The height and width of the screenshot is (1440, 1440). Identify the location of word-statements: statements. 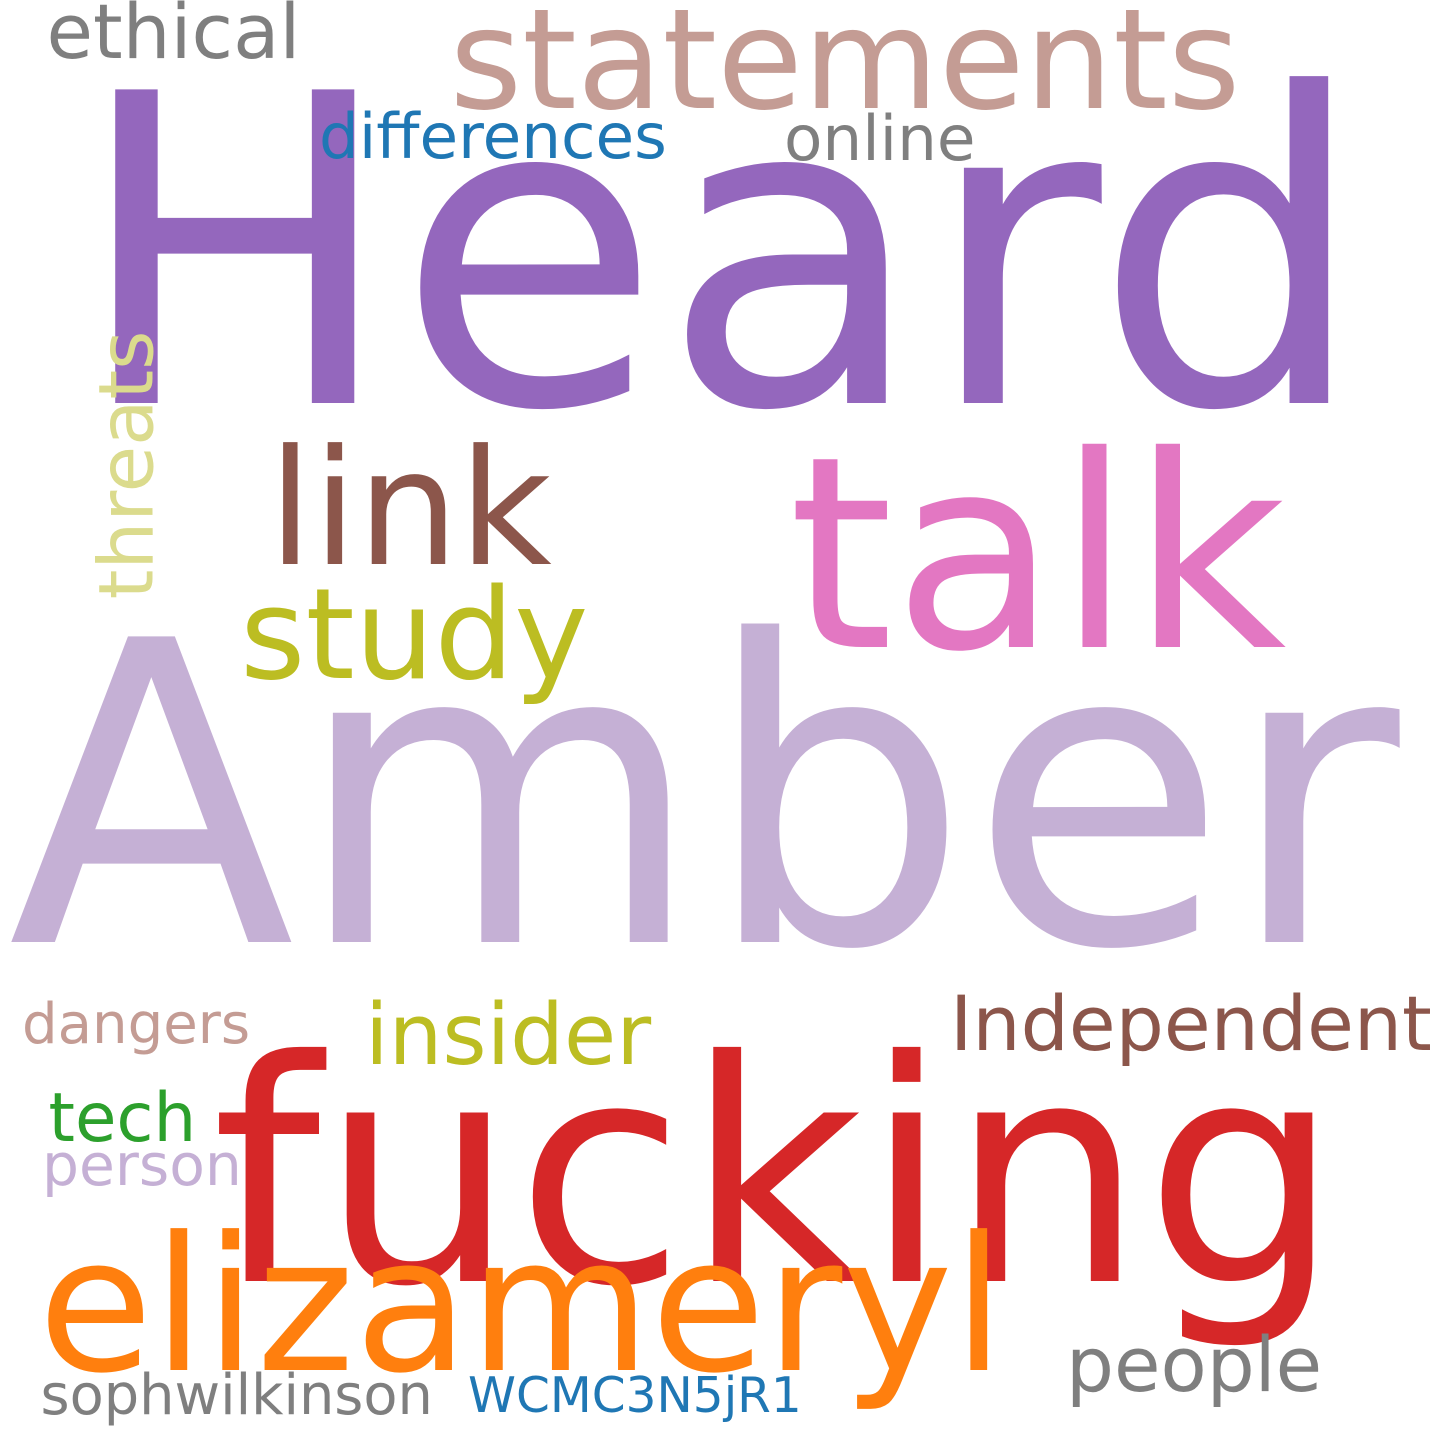
(845, 70).